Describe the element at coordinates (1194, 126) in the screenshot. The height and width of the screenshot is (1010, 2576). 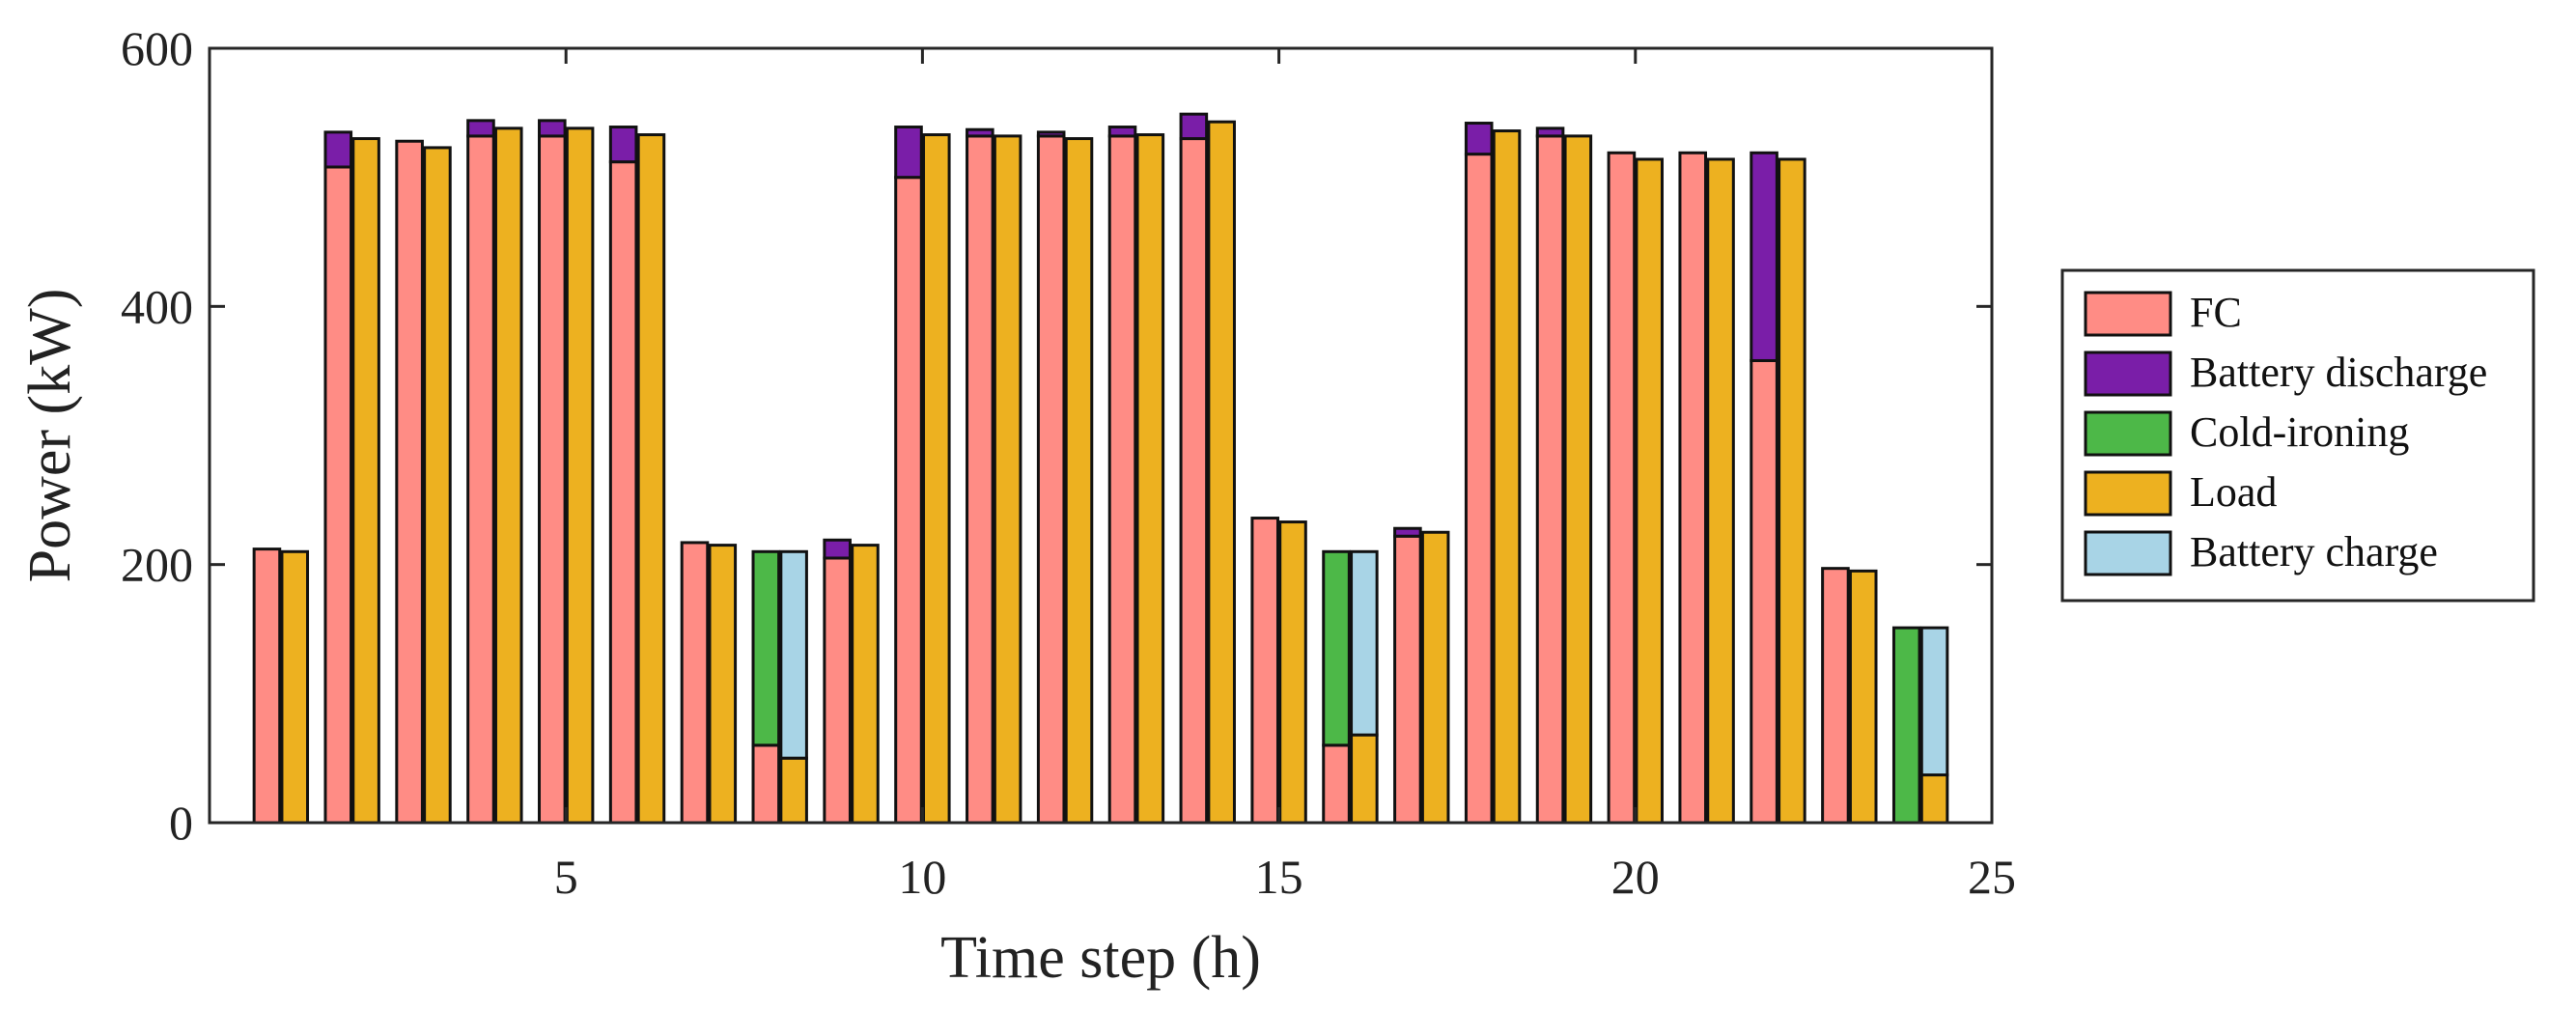
I see `bar-battery-discharge-t14` at that location.